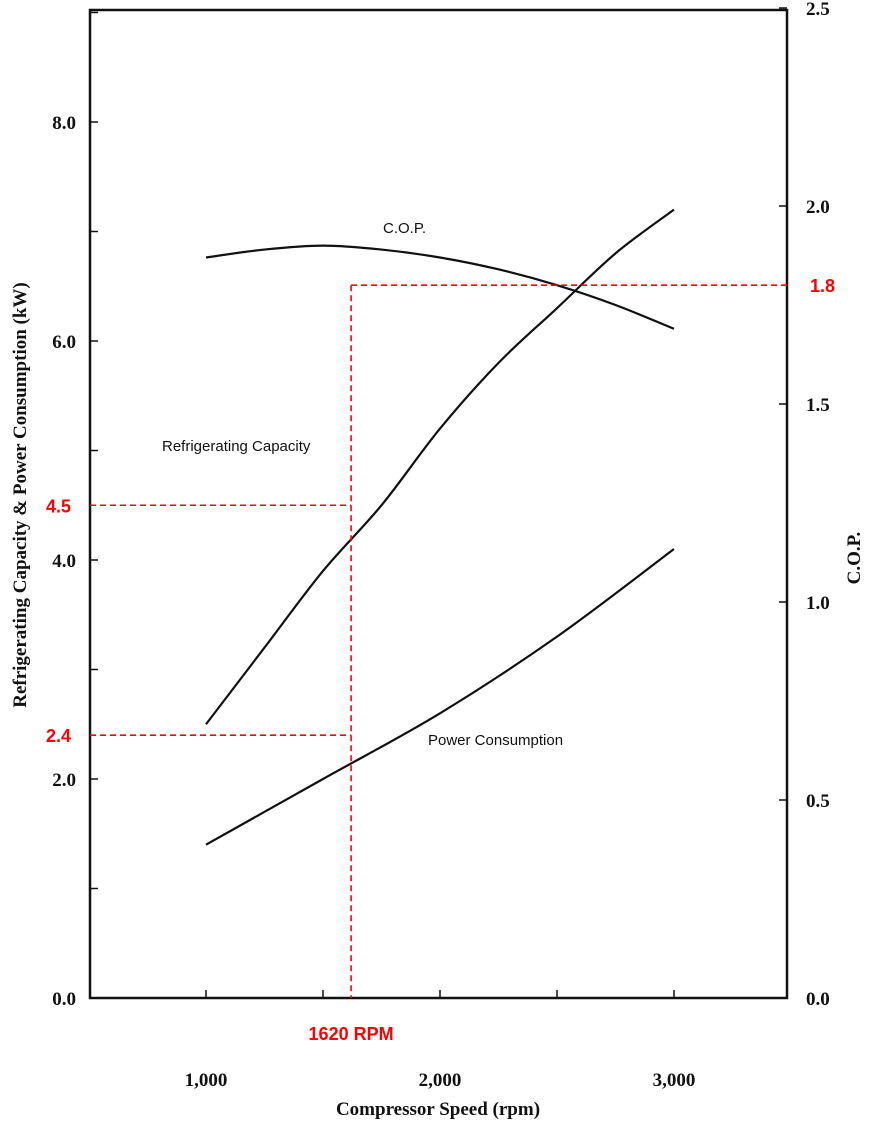  Describe the element at coordinates (822, 286) in the screenshot. I see `annotation-label-right: 1.8` at that location.